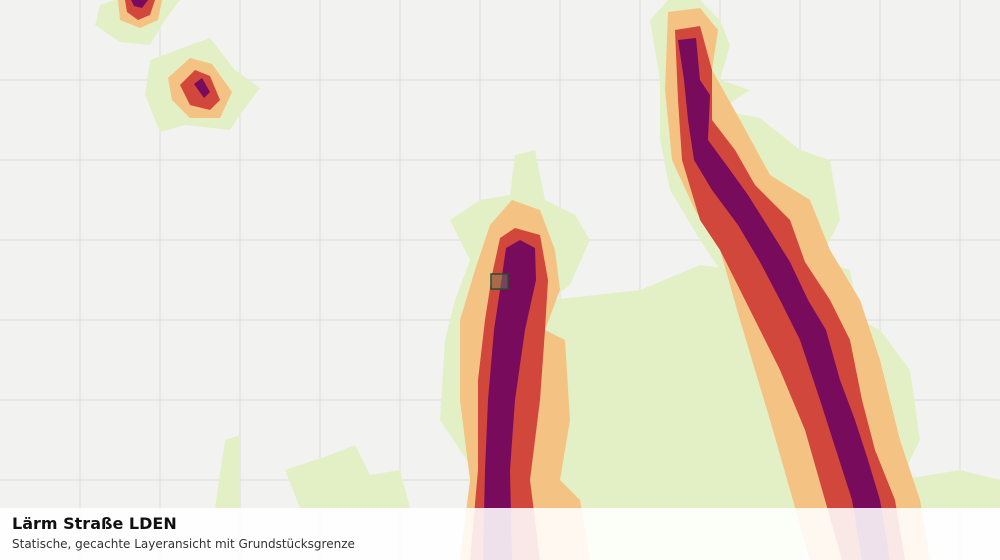 This screenshot has width=1000, height=560. I want to click on caption-title: Lärm Straße LDEN, so click(94, 523).